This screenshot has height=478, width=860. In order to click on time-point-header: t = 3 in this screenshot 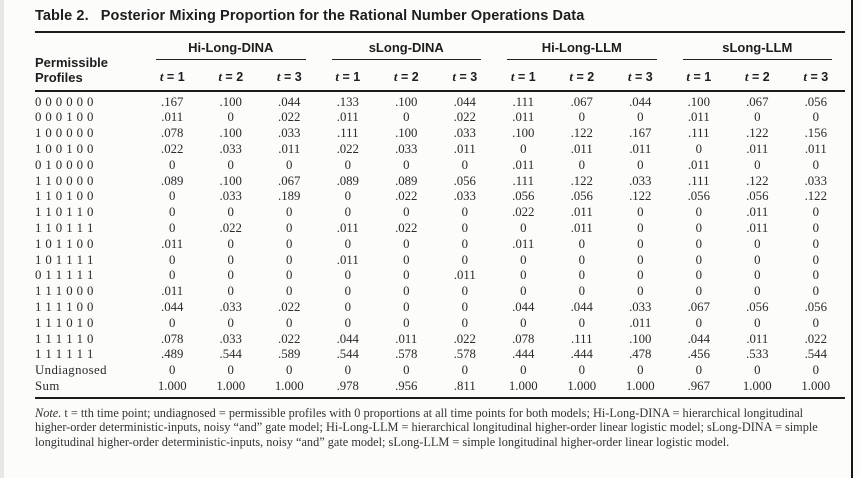, I will do `click(640, 76)`.